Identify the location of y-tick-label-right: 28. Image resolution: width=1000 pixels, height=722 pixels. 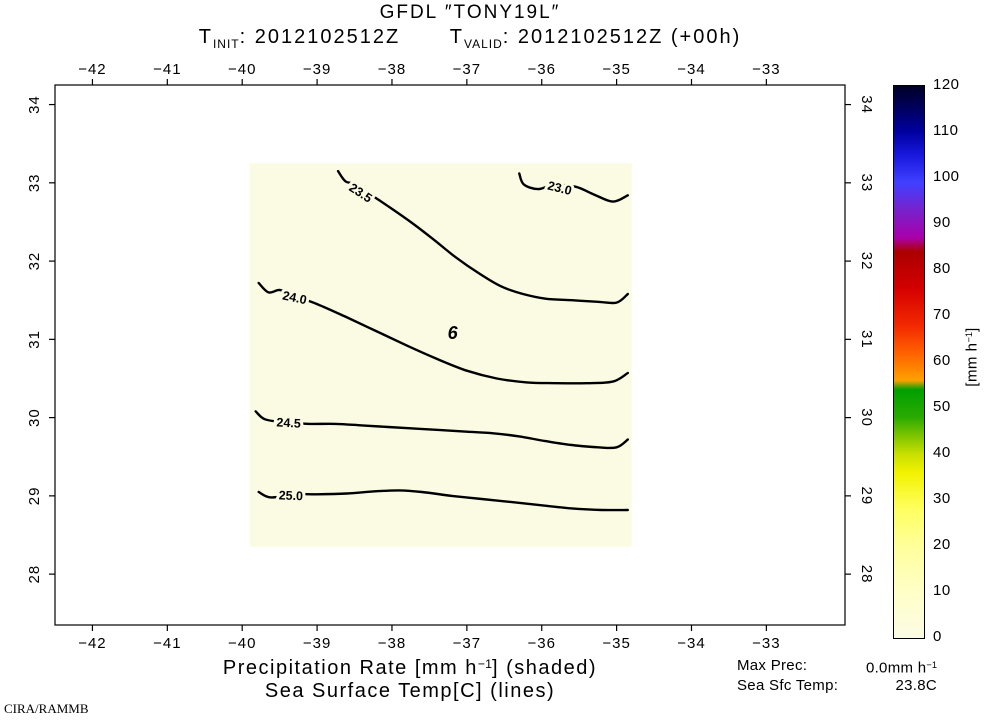
(866, 574).